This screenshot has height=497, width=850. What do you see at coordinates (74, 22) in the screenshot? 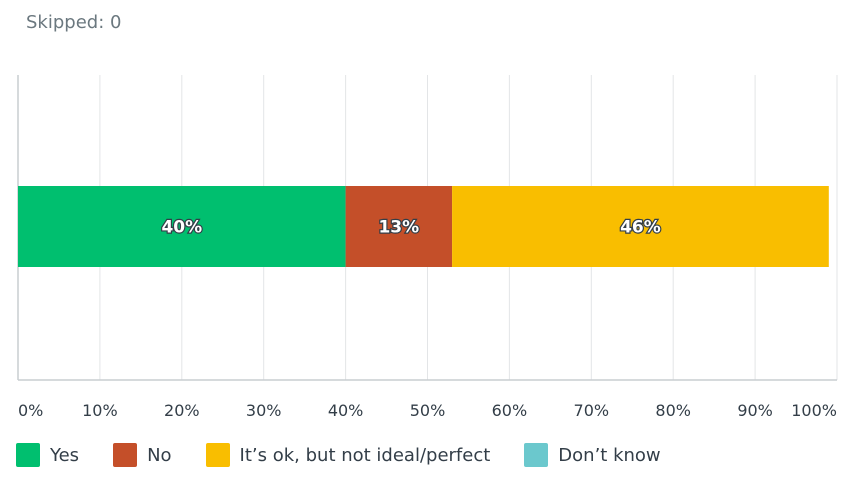
I see `skipped-count: Skipped: 0` at bounding box center [74, 22].